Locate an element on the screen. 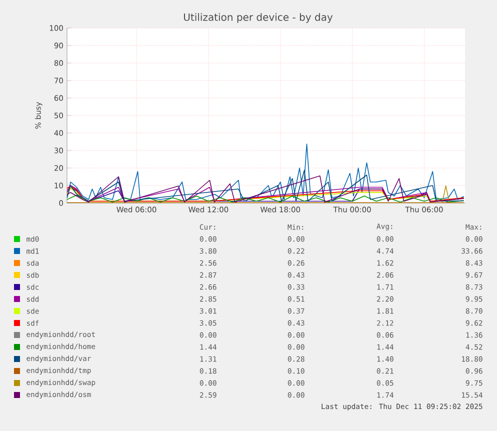 This screenshot has width=497, height=431. chart-title: Utilization per device - by day is located at coordinates (258, 18).